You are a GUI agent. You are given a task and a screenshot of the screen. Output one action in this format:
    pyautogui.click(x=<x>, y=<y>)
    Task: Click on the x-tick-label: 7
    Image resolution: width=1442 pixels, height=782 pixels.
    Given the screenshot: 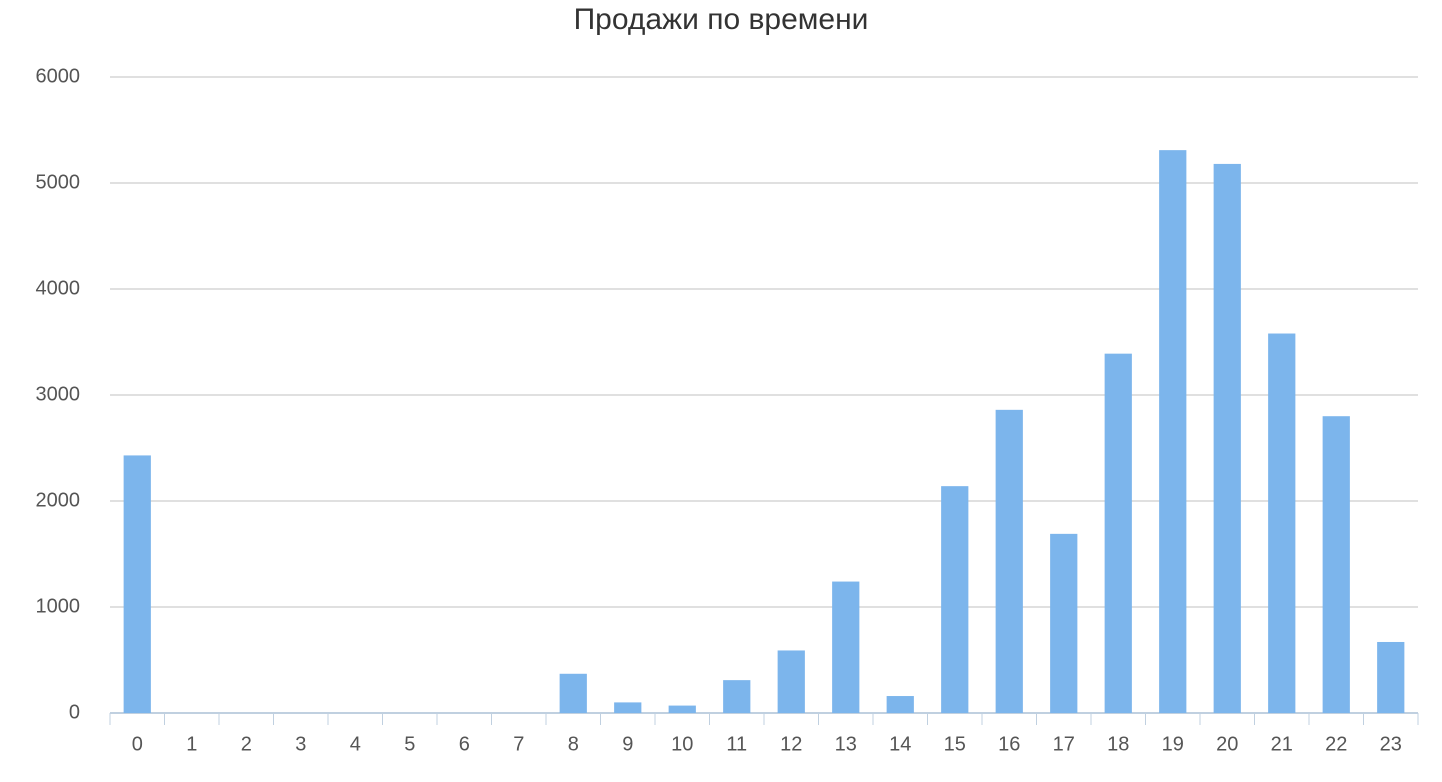 What is the action you would take?
    pyautogui.click(x=518, y=744)
    